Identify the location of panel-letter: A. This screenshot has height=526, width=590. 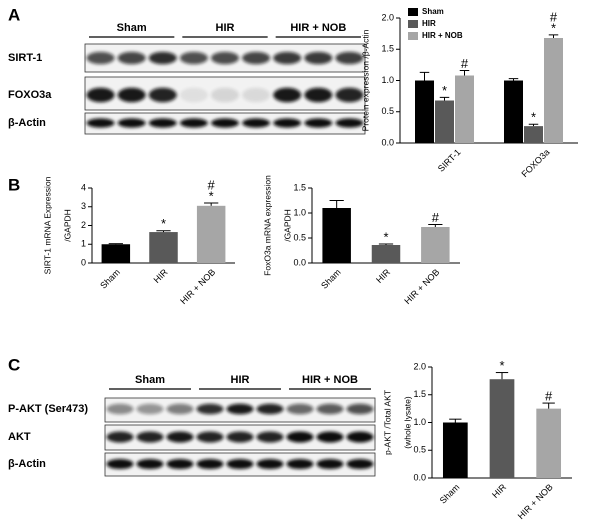
(14, 14).